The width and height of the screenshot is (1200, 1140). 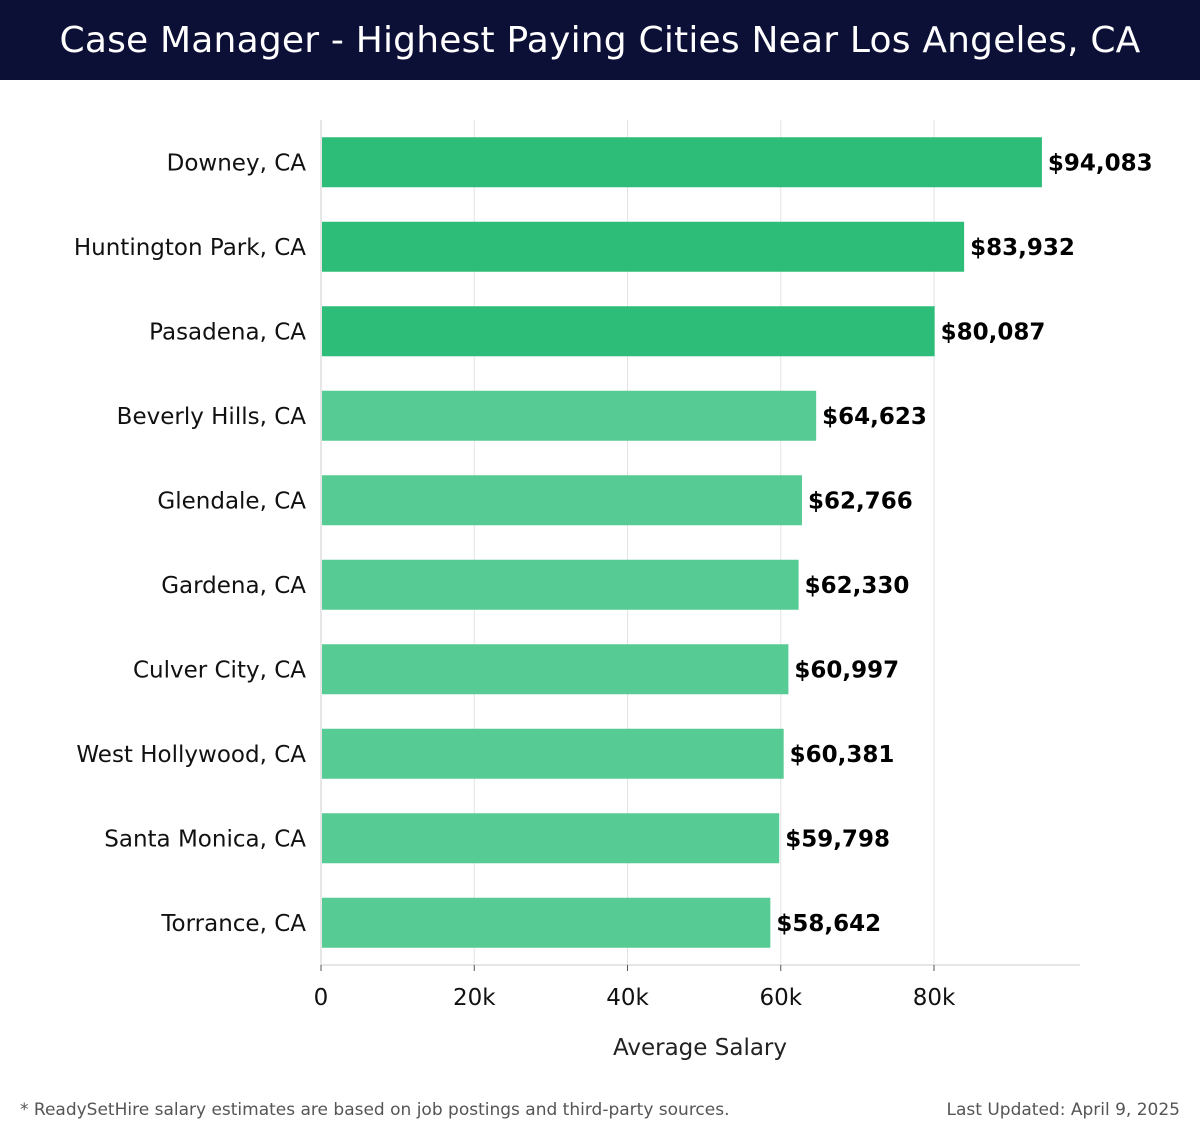 What do you see at coordinates (233, 586) in the screenshot?
I see `category-label-5: Gardena, CA` at bounding box center [233, 586].